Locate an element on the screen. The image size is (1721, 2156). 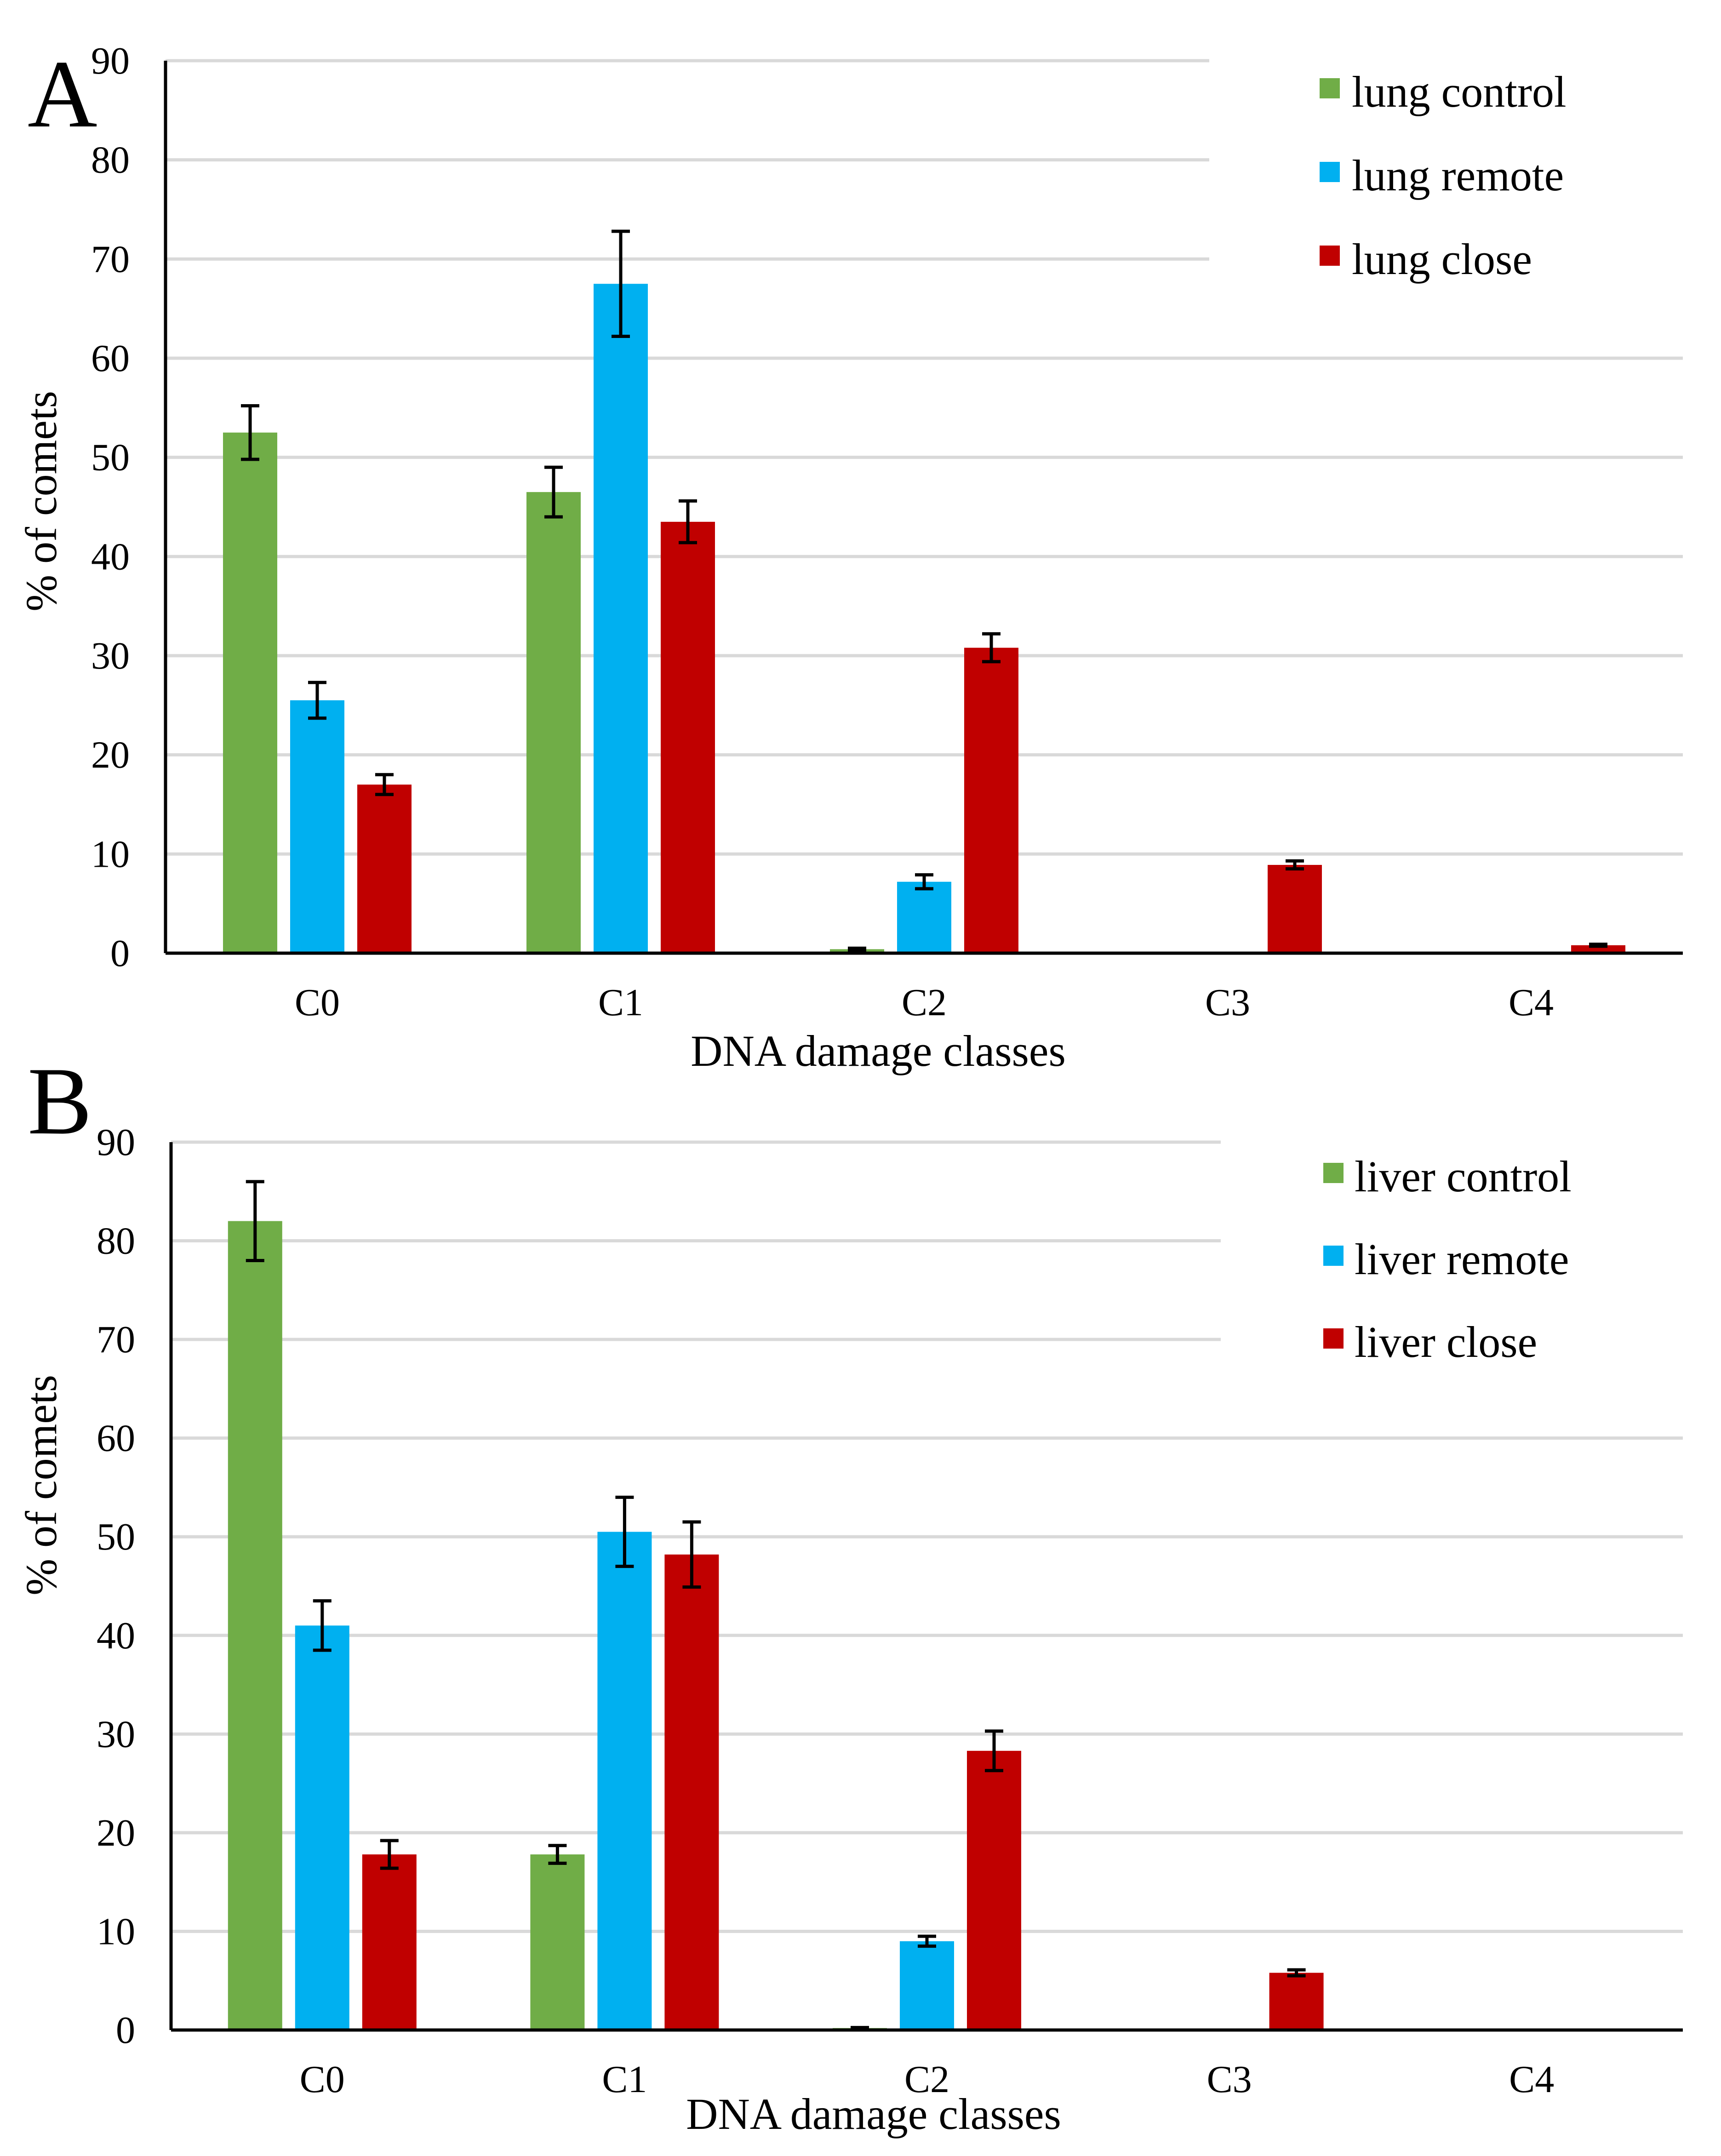
bar-lung-control-c0 is located at coordinates (250, 692).